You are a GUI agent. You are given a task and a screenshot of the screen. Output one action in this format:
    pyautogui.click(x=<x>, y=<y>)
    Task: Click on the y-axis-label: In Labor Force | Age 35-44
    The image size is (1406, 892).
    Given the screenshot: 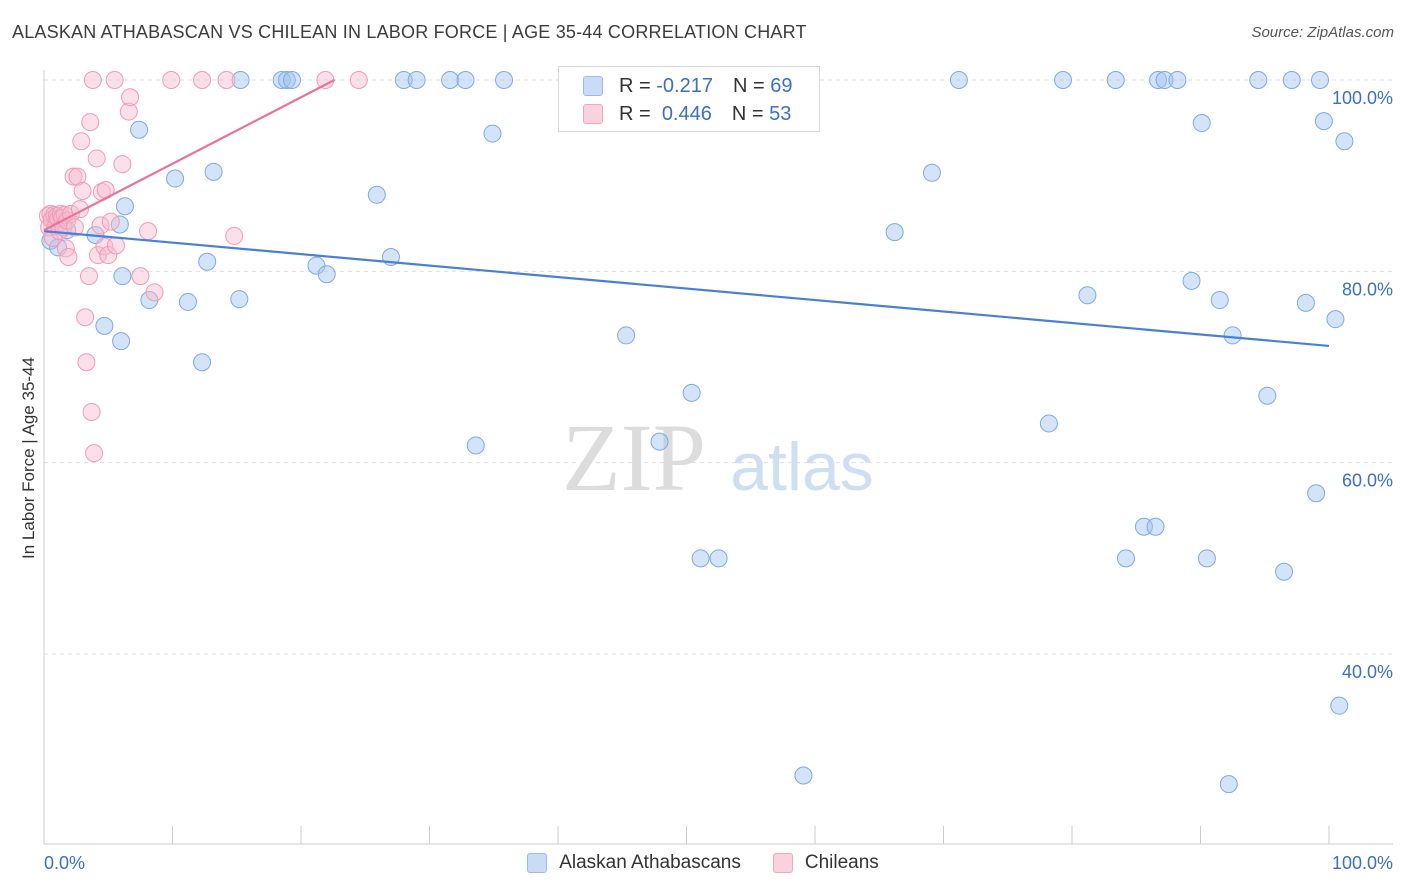 What is the action you would take?
    pyautogui.click(x=28, y=458)
    